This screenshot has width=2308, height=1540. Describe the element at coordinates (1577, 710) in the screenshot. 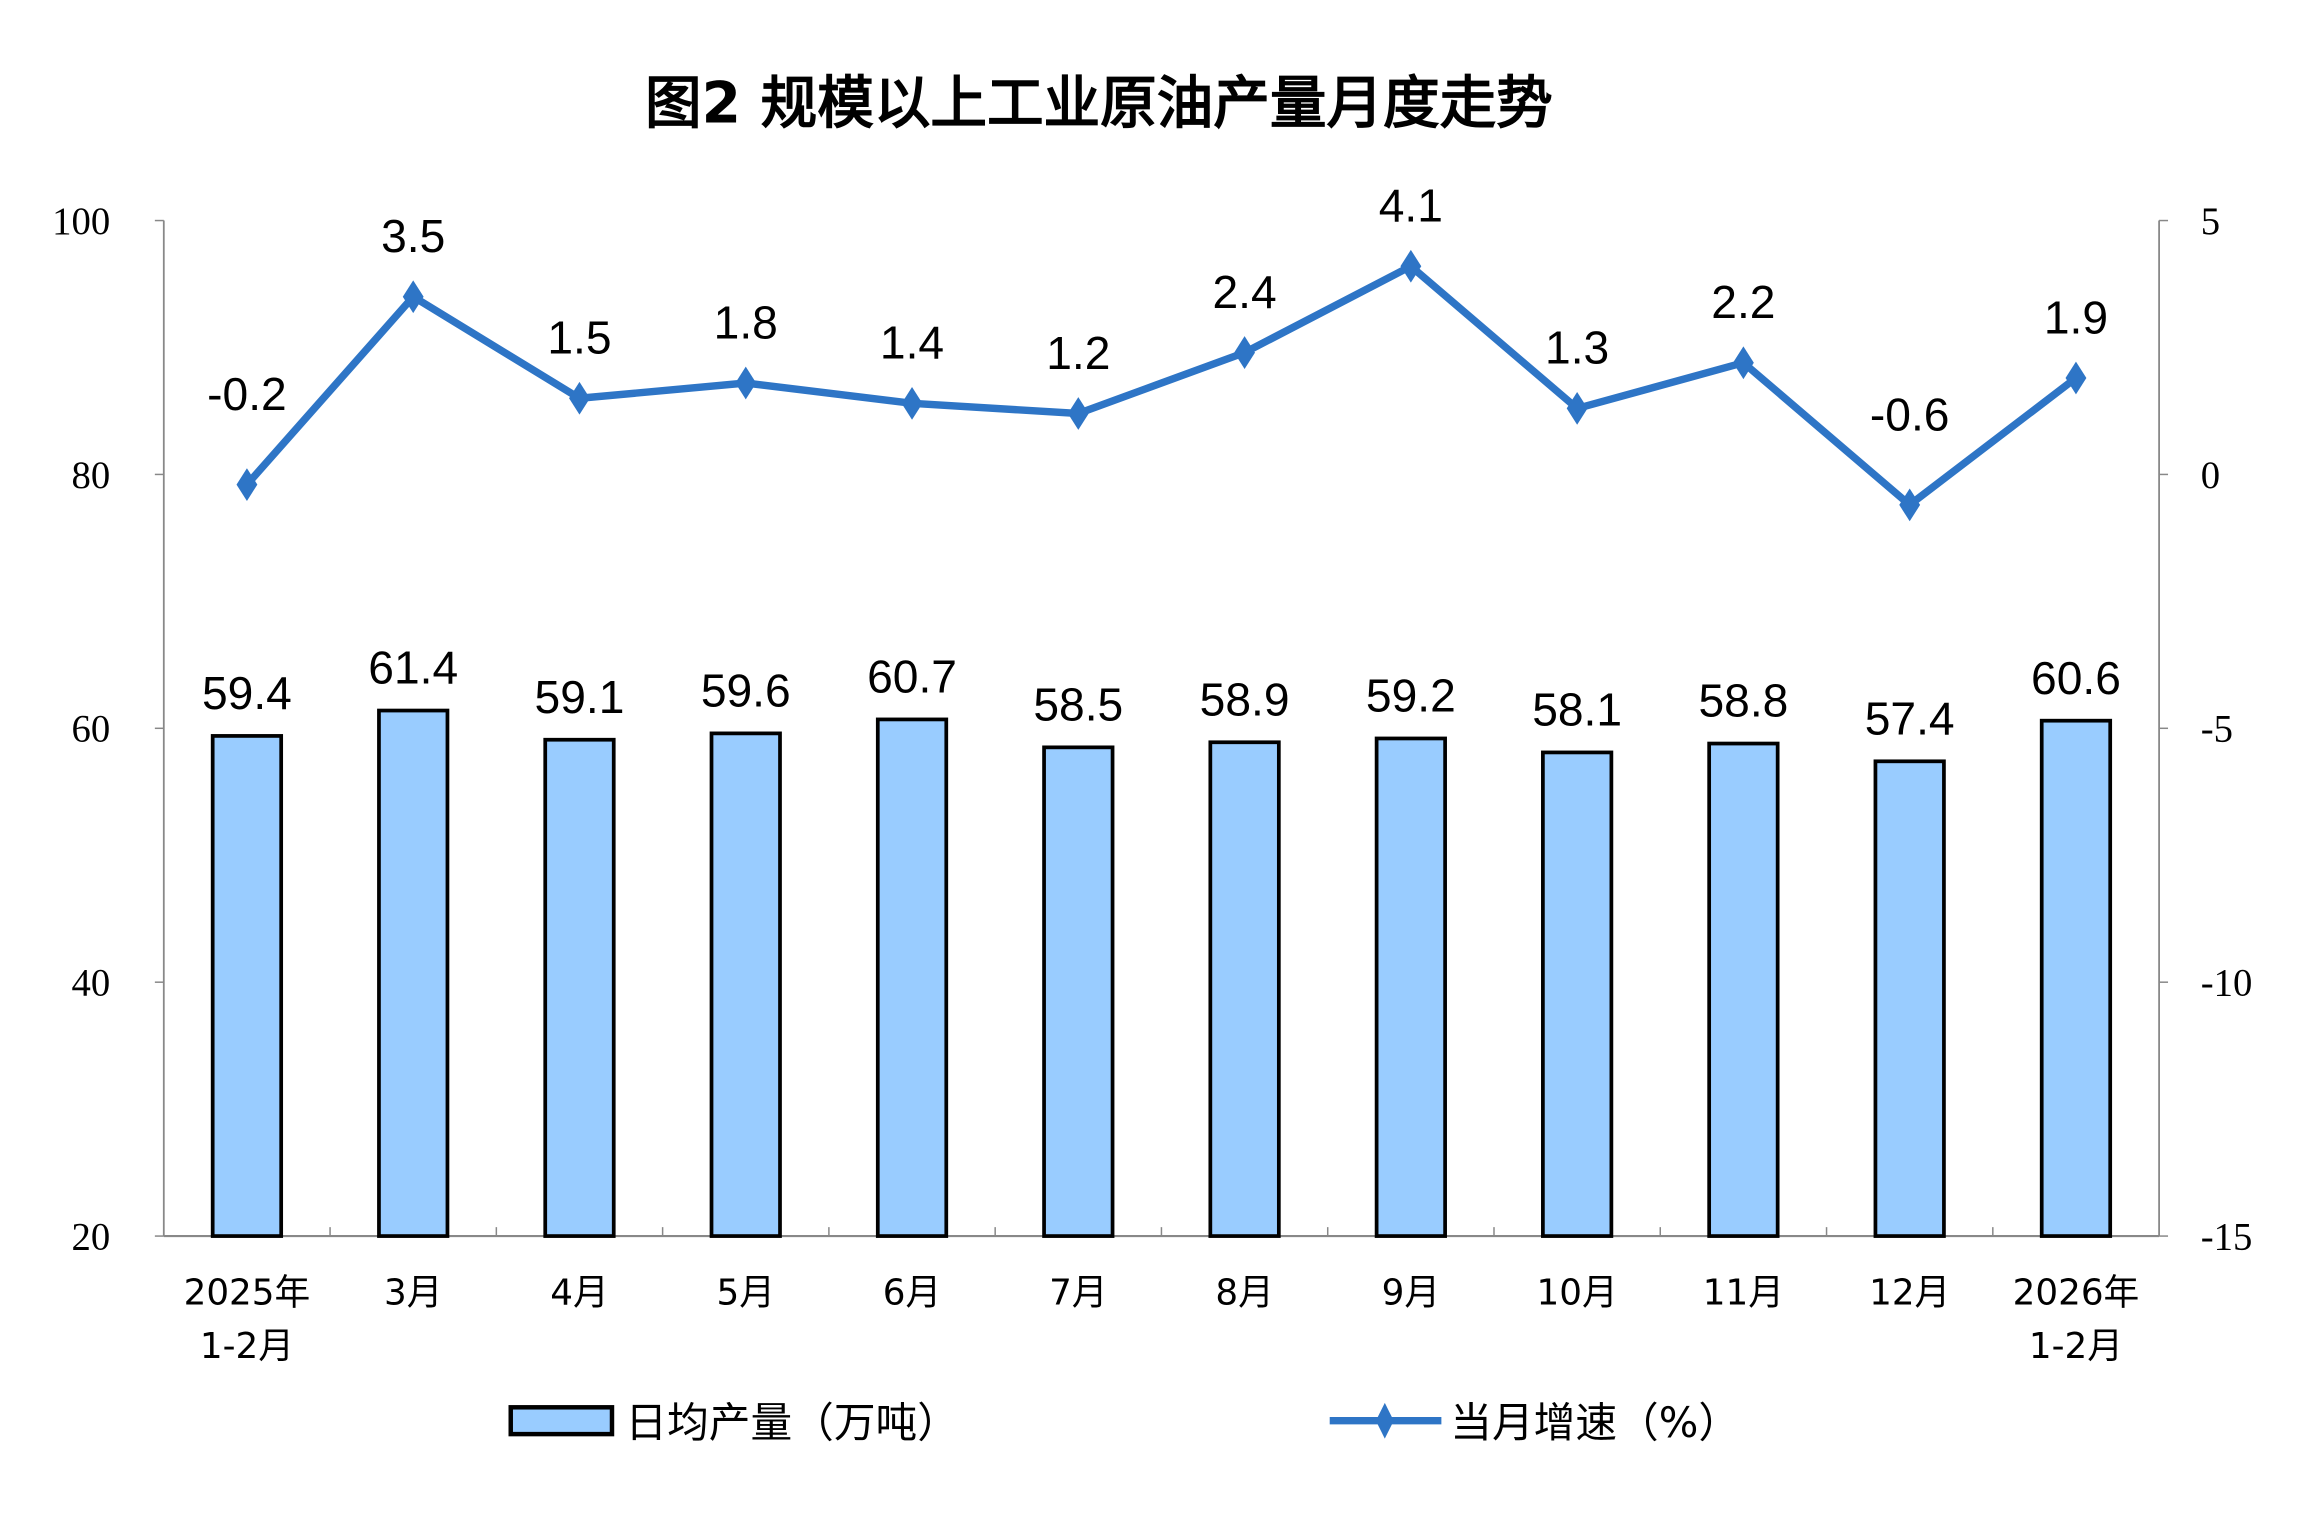

I see `bar-data-label: 58.1` at that location.